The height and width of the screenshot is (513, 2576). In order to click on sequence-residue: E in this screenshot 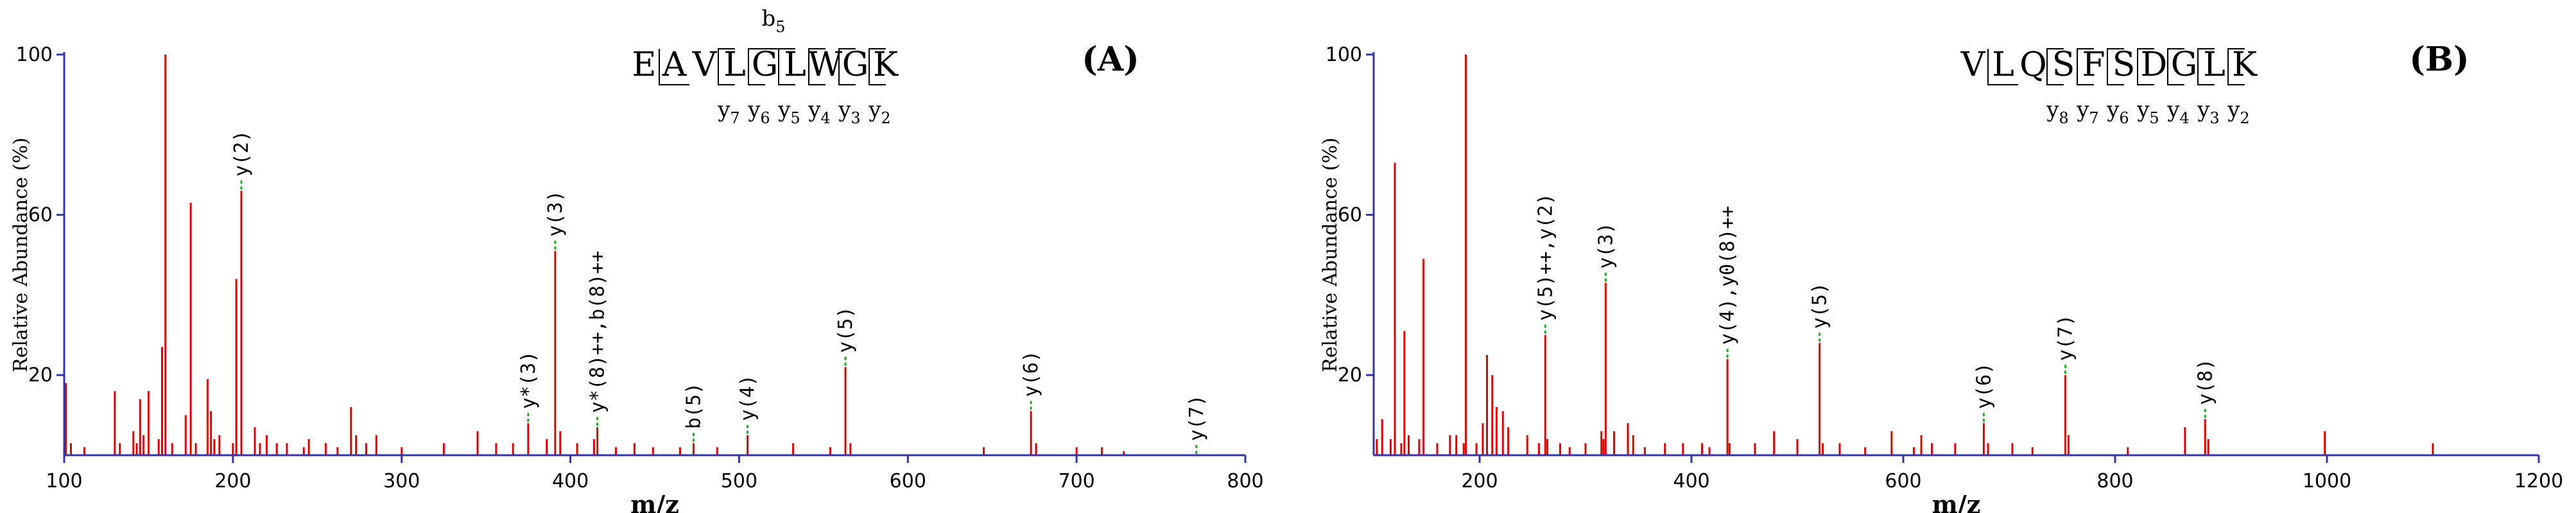, I will do `click(645, 65)`.